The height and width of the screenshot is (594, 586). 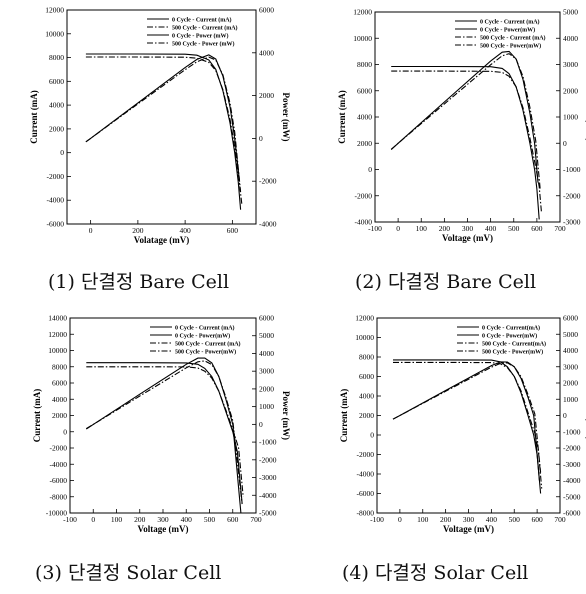 I want to click on legend-label: 500 Cycle - Current (mA), so click(x=513, y=37).